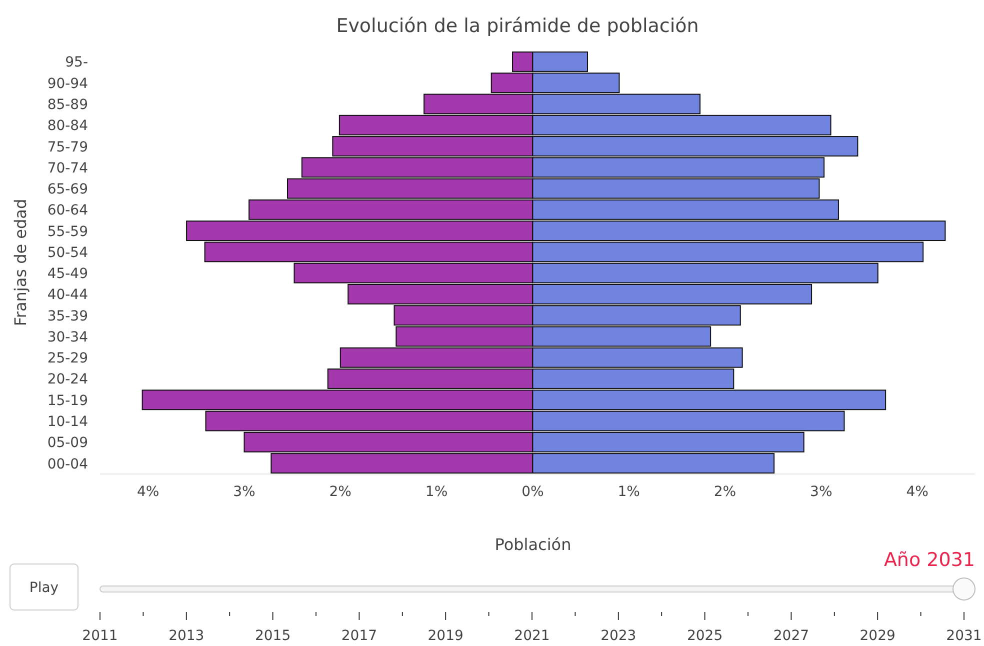  Describe the element at coordinates (517, 26) in the screenshot. I see `chart-title: Evolución de la pirámide de población` at that location.